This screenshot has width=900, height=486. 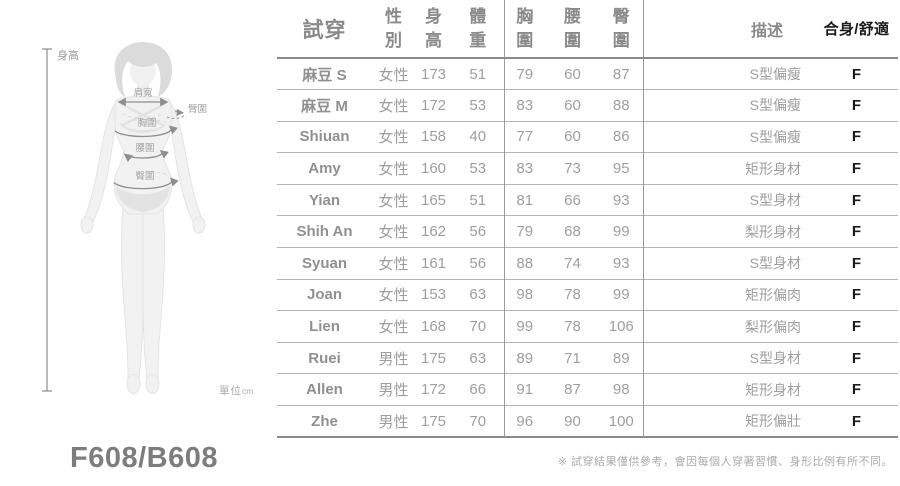 What do you see at coordinates (324, 232) in the screenshot?
I see `cell-tryon-name: Shih An` at bounding box center [324, 232].